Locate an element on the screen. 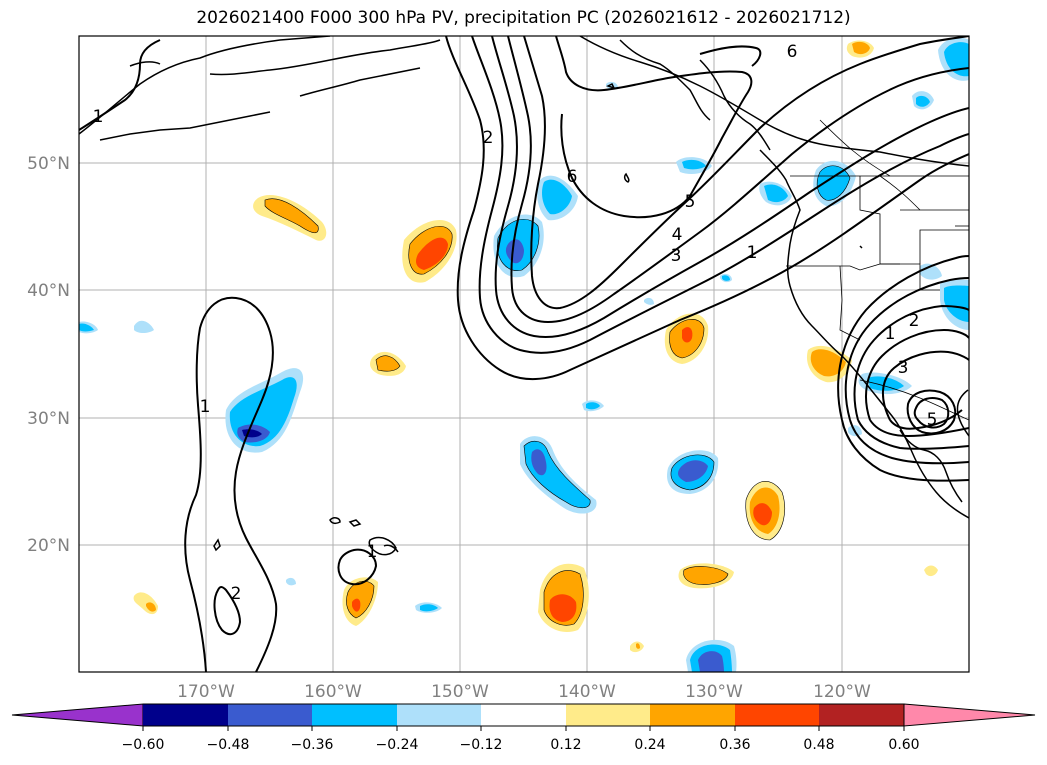 This screenshot has height=765, width=1047. political-borders is located at coordinates (877, 270).